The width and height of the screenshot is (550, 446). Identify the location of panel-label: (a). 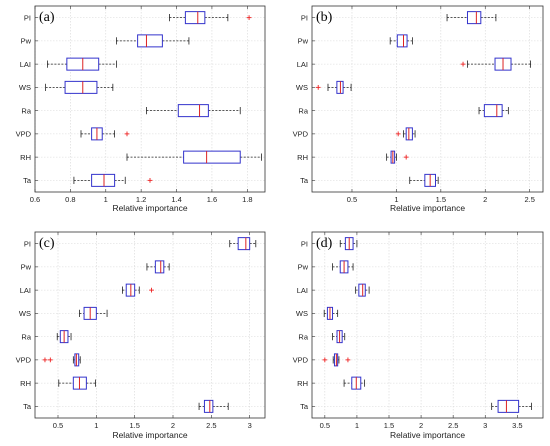
(47, 17).